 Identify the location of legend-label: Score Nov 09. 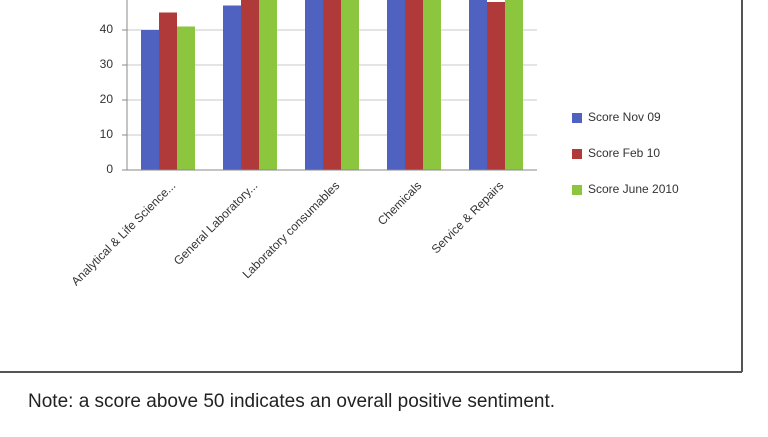
(624, 117).